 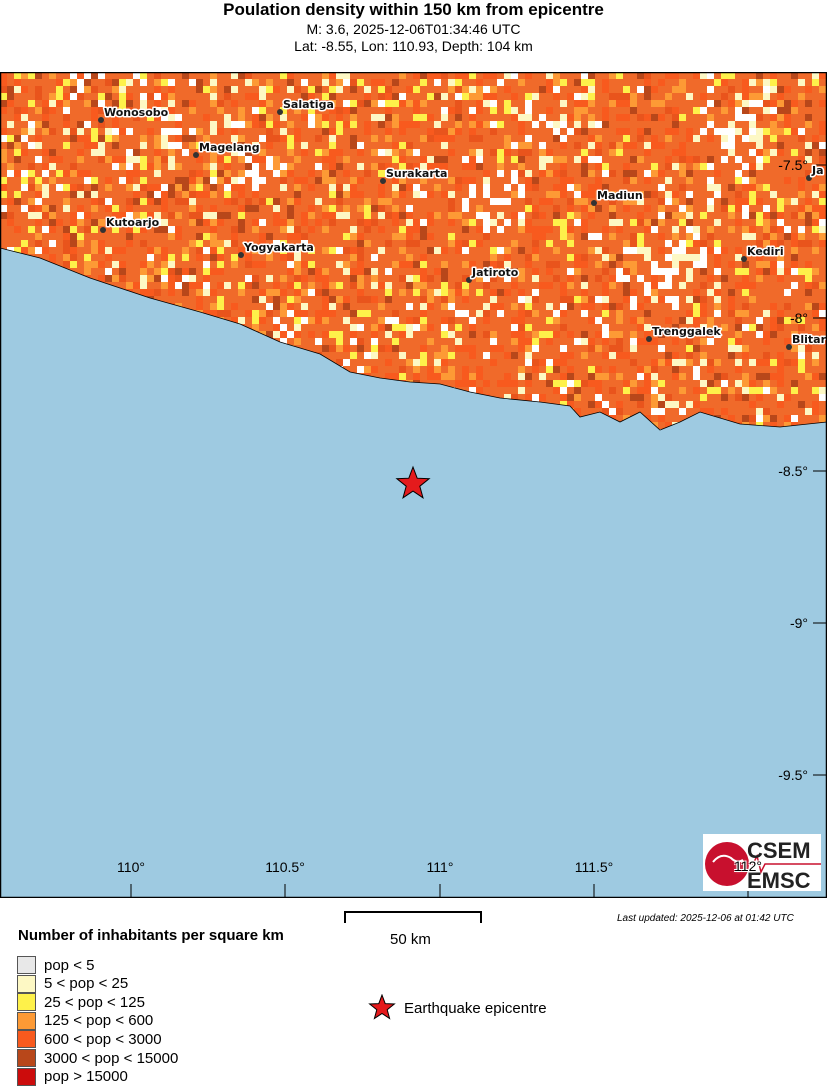 I want to click on lat-ticks: -7.5° -8° -8.5° -9° -9.5°, so click(x=802, y=470).